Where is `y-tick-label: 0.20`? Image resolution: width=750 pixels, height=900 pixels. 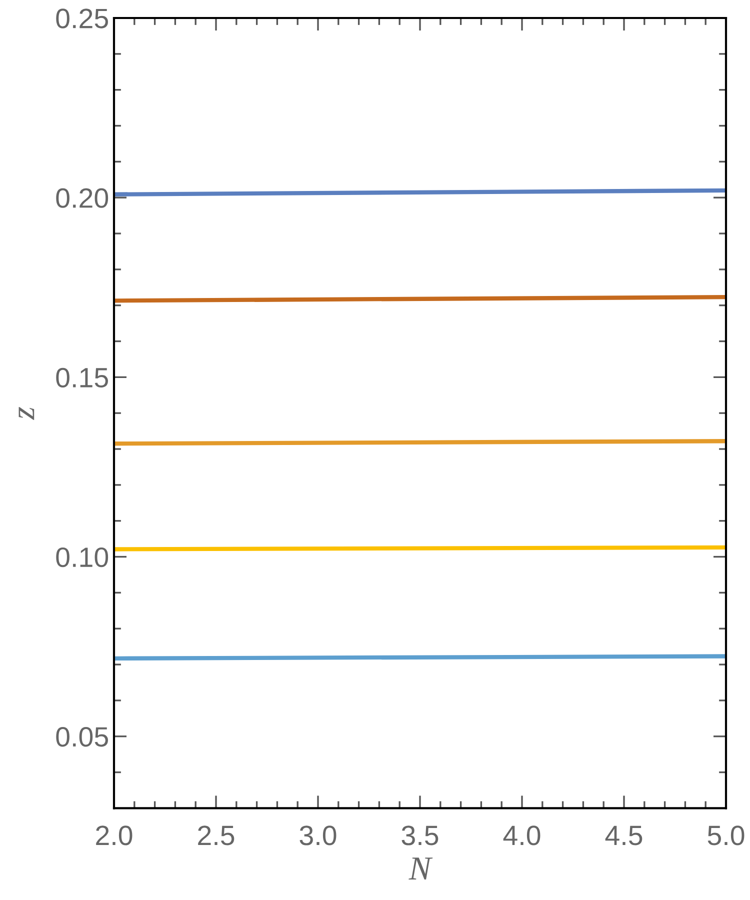
y-tick-label: 0.20 is located at coordinates (82, 198).